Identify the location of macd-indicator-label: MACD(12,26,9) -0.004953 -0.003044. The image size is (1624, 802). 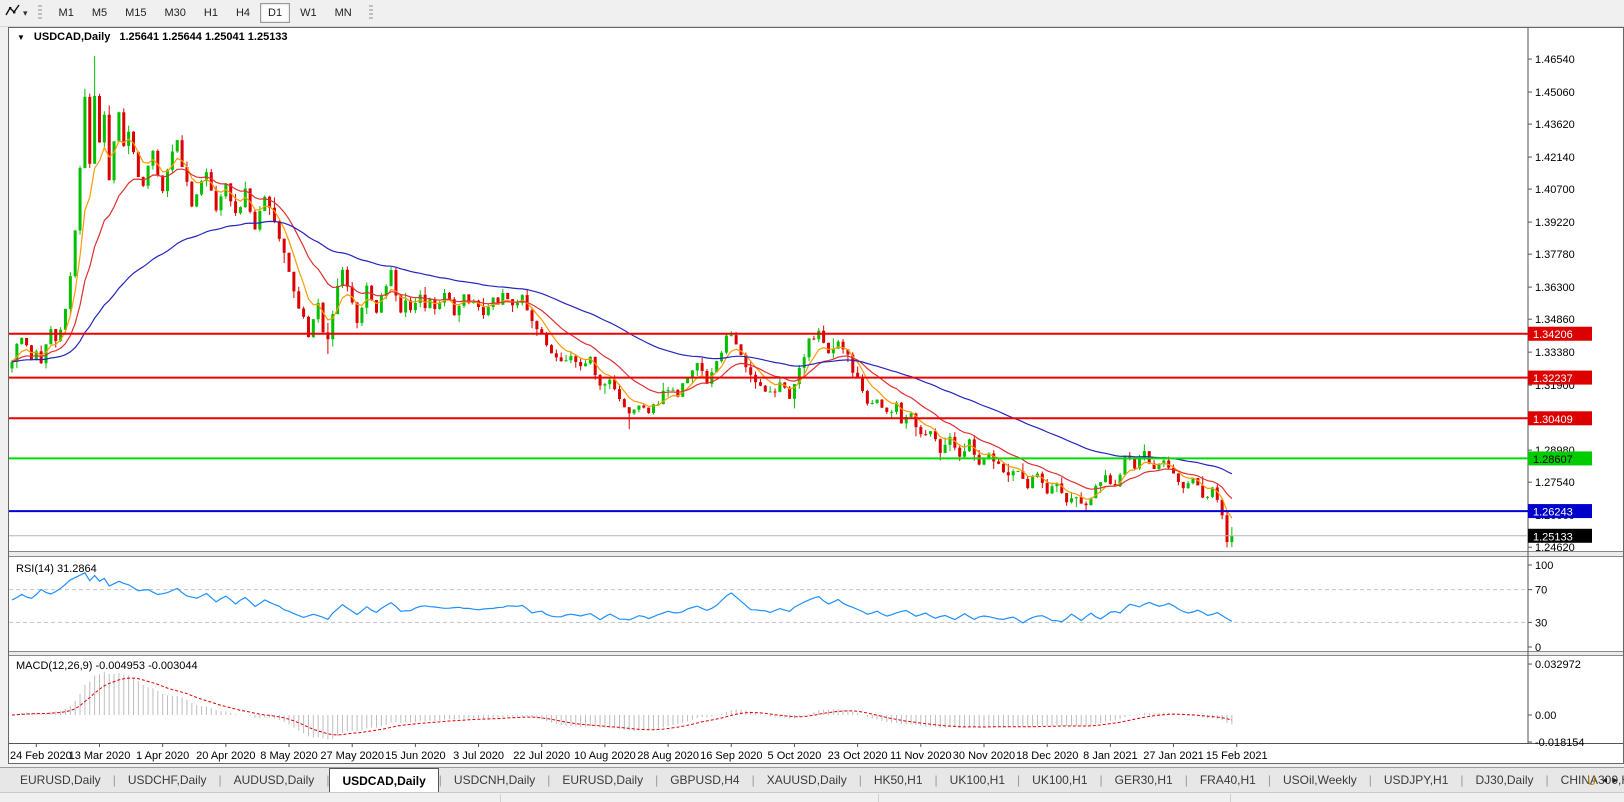
(107, 666).